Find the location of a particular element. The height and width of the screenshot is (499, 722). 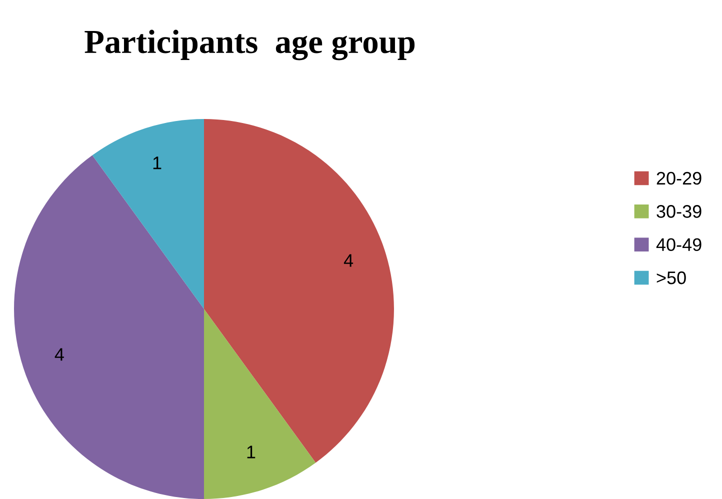

legend-label: >50 is located at coordinates (671, 277).